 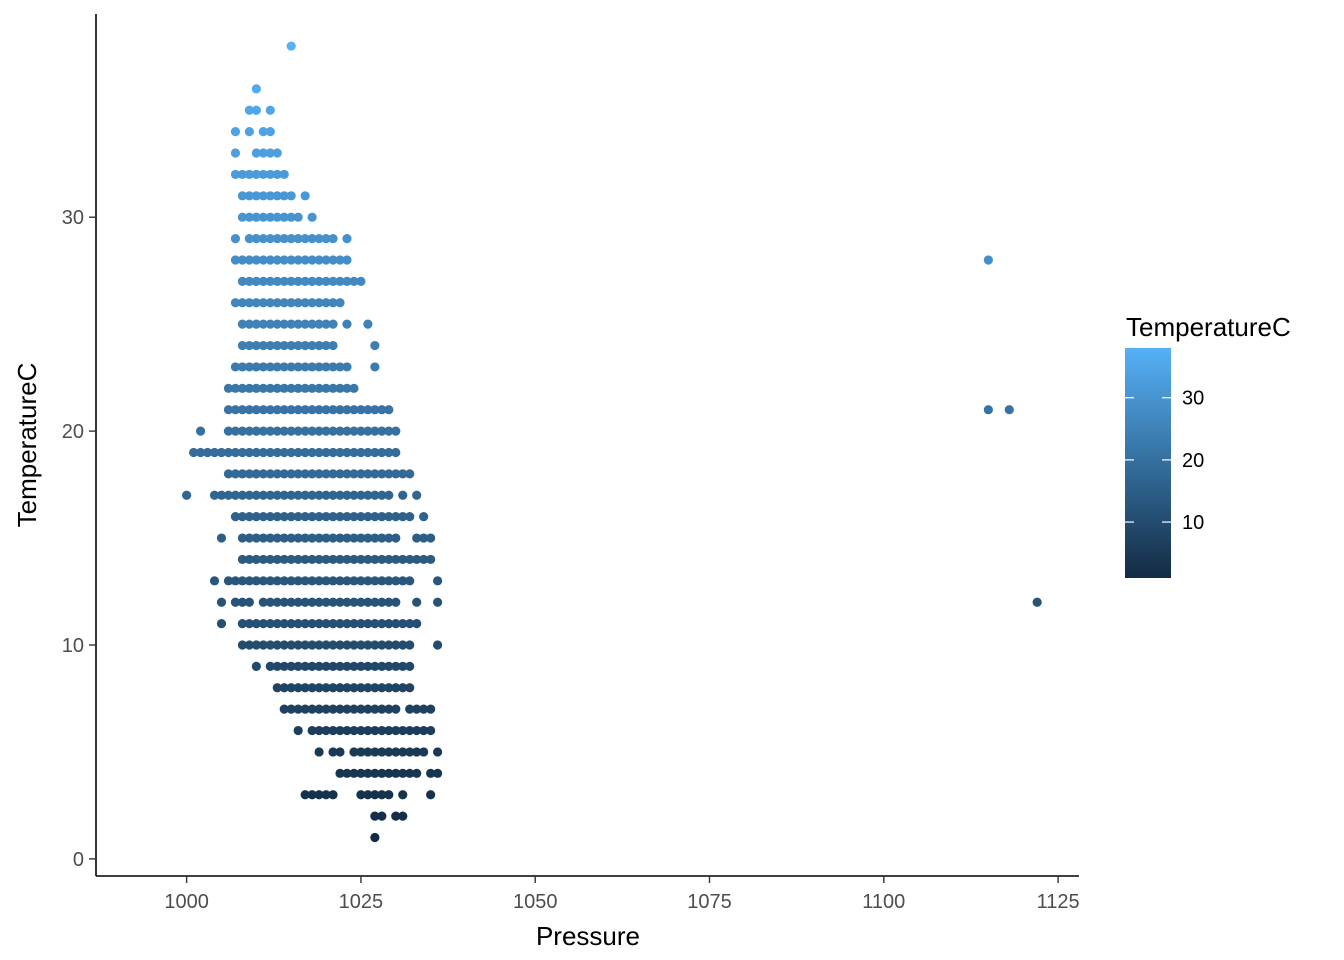 I want to click on legend-tick-label: 20, so click(x=1193, y=461).